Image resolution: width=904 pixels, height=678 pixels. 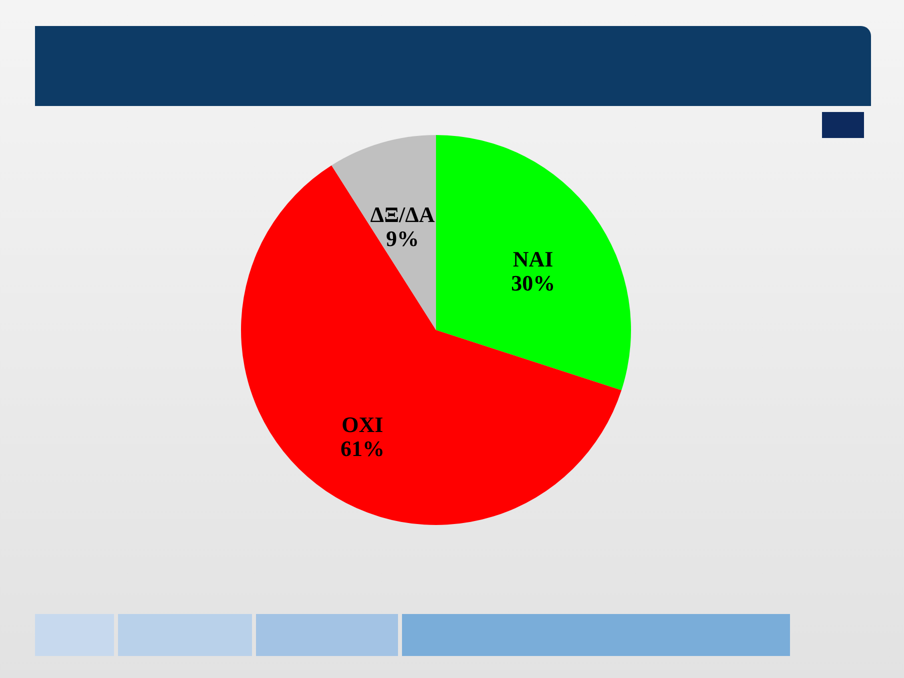 I want to click on data-label: 30%, so click(x=533, y=283).